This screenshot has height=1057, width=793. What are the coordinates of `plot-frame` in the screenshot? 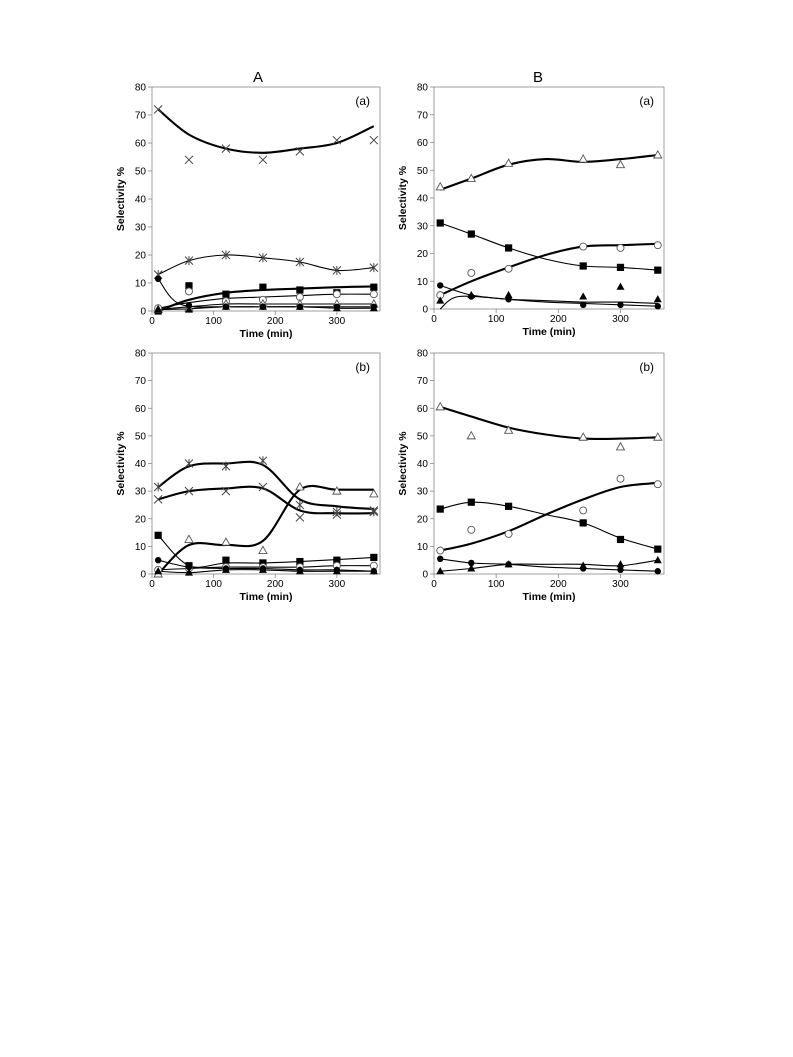 It's located at (266, 199).